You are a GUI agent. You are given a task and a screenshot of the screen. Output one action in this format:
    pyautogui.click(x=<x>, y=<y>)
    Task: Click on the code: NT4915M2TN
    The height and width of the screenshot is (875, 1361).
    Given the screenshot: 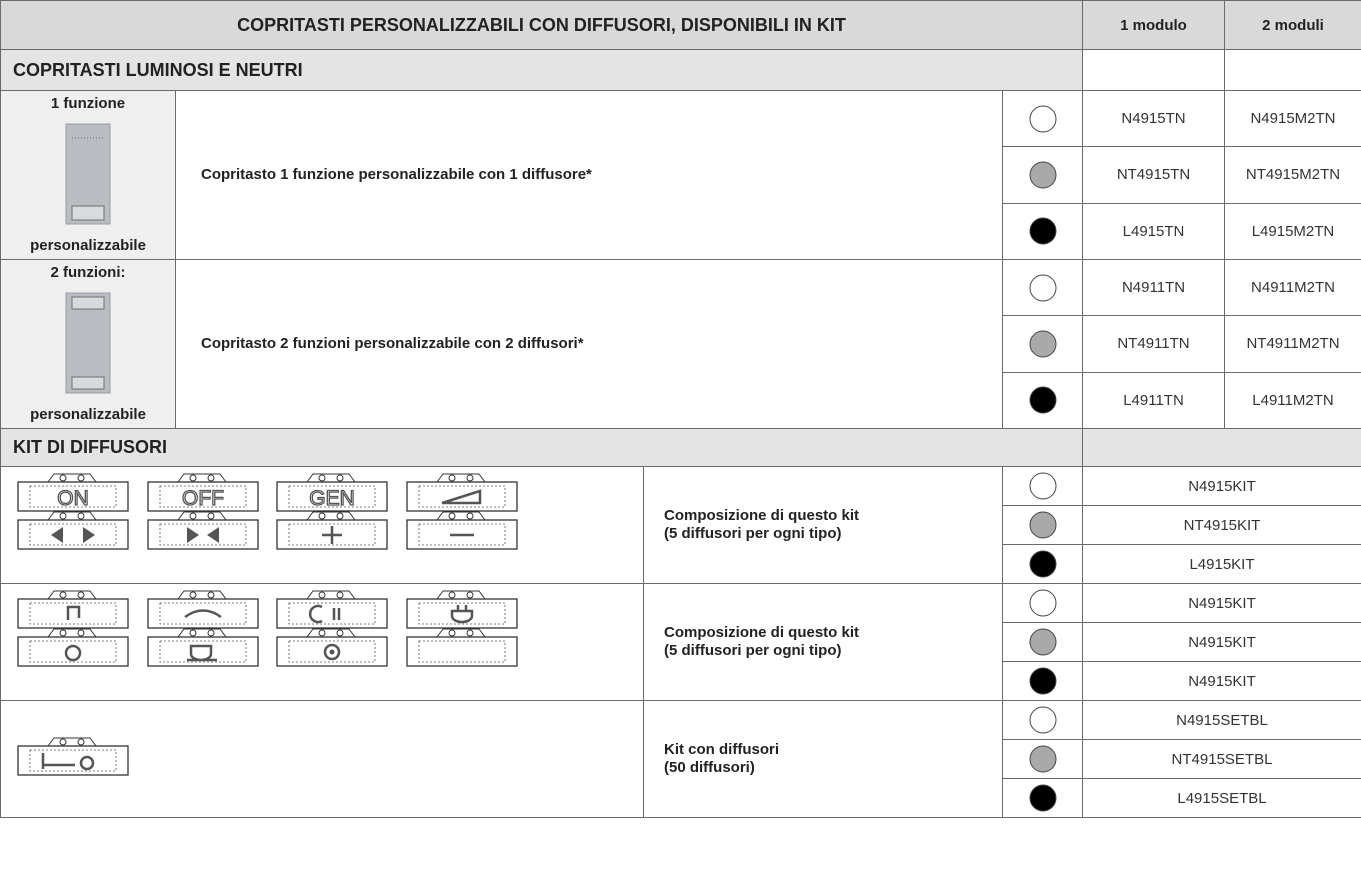 What is the action you would take?
    pyautogui.click(x=1293, y=175)
    